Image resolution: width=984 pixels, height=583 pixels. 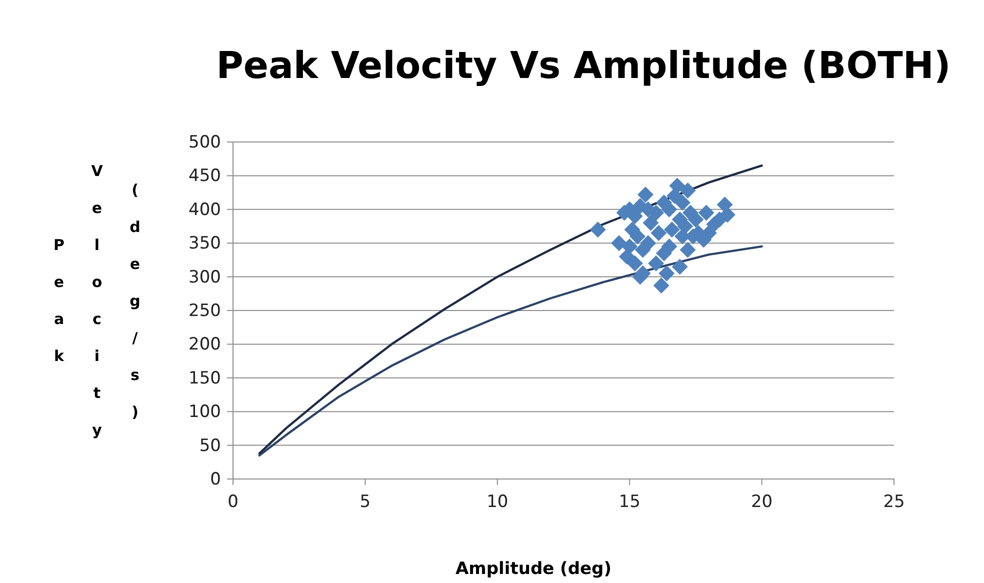 I want to click on y-tick-label: 0, so click(x=215, y=479).